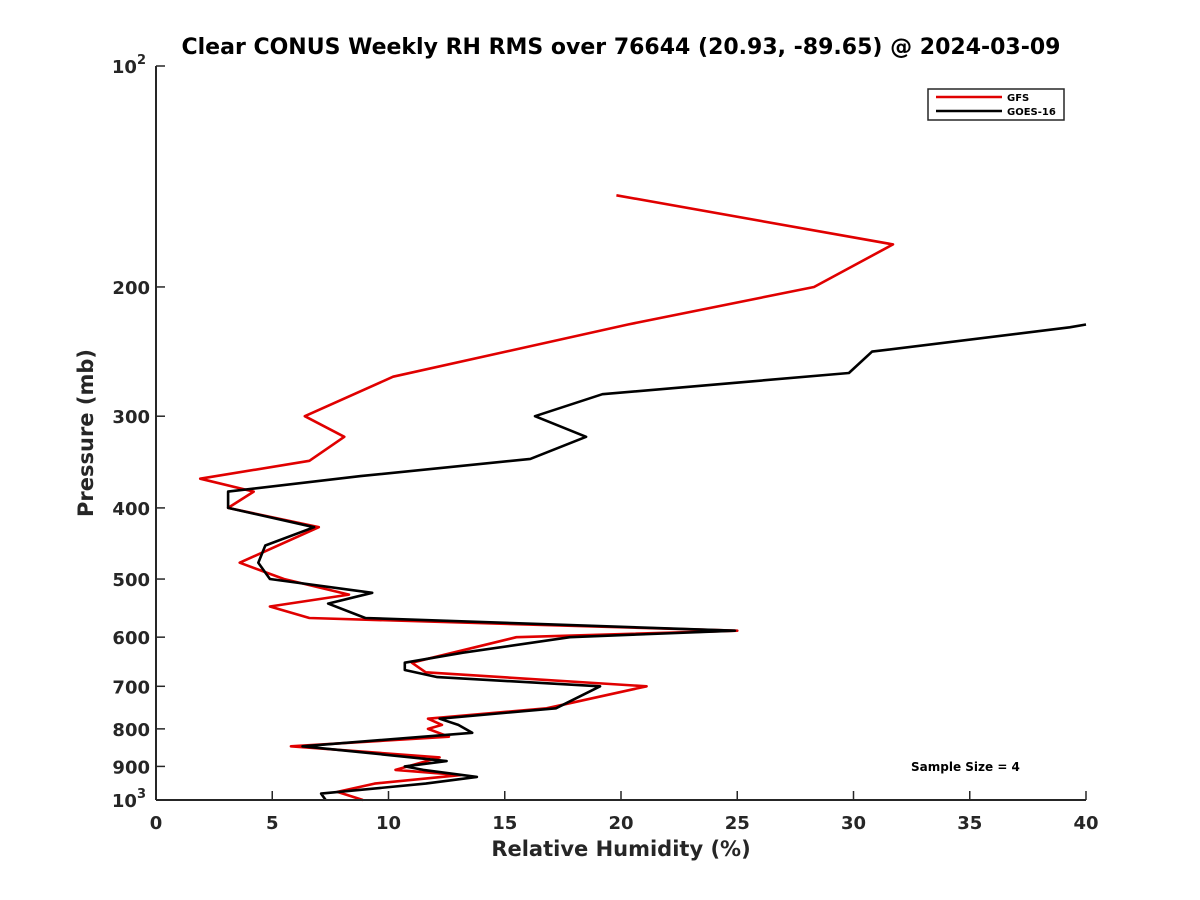 This screenshot has width=1200, height=900. I want to click on y-tick-label: 300, so click(131, 417).